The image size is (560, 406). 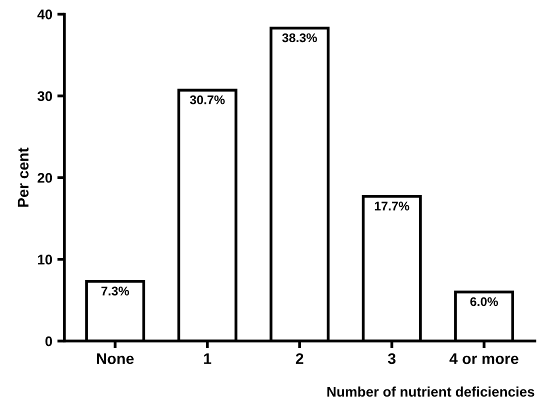 I want to click on y-tick-label: 20, so click(x=45, y=177).